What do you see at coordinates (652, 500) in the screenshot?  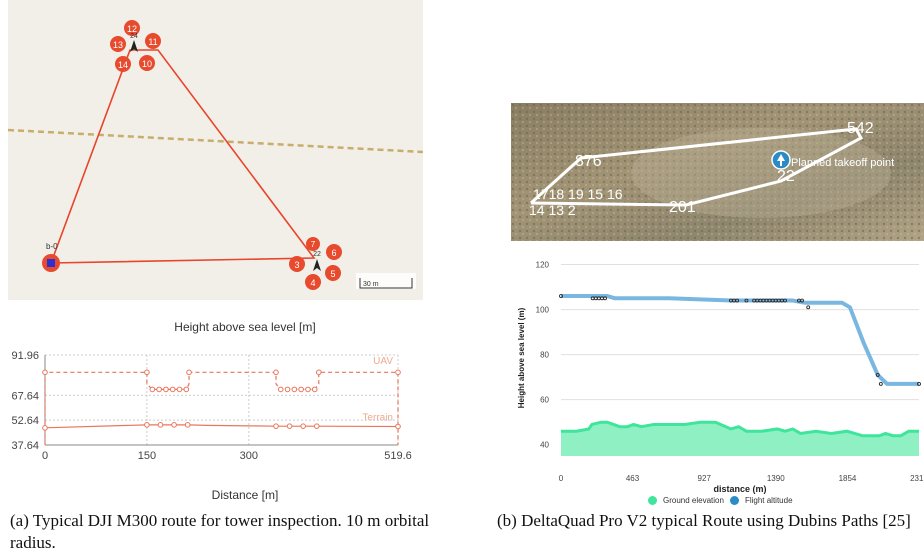 I see `legend-ground-swatch` at bounding box center [652, 500].